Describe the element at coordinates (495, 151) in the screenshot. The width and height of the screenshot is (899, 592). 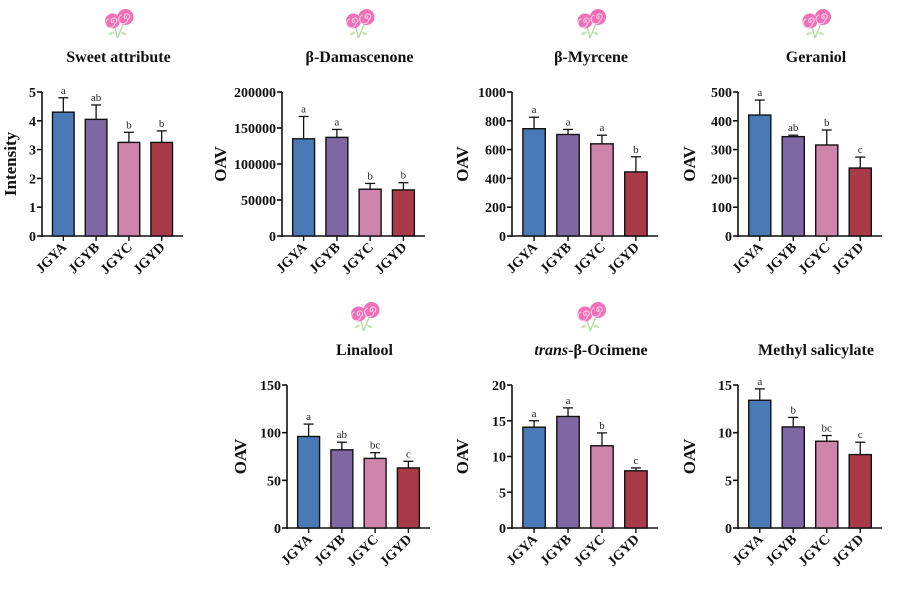
I see `y-tick-label: 600` at that location.